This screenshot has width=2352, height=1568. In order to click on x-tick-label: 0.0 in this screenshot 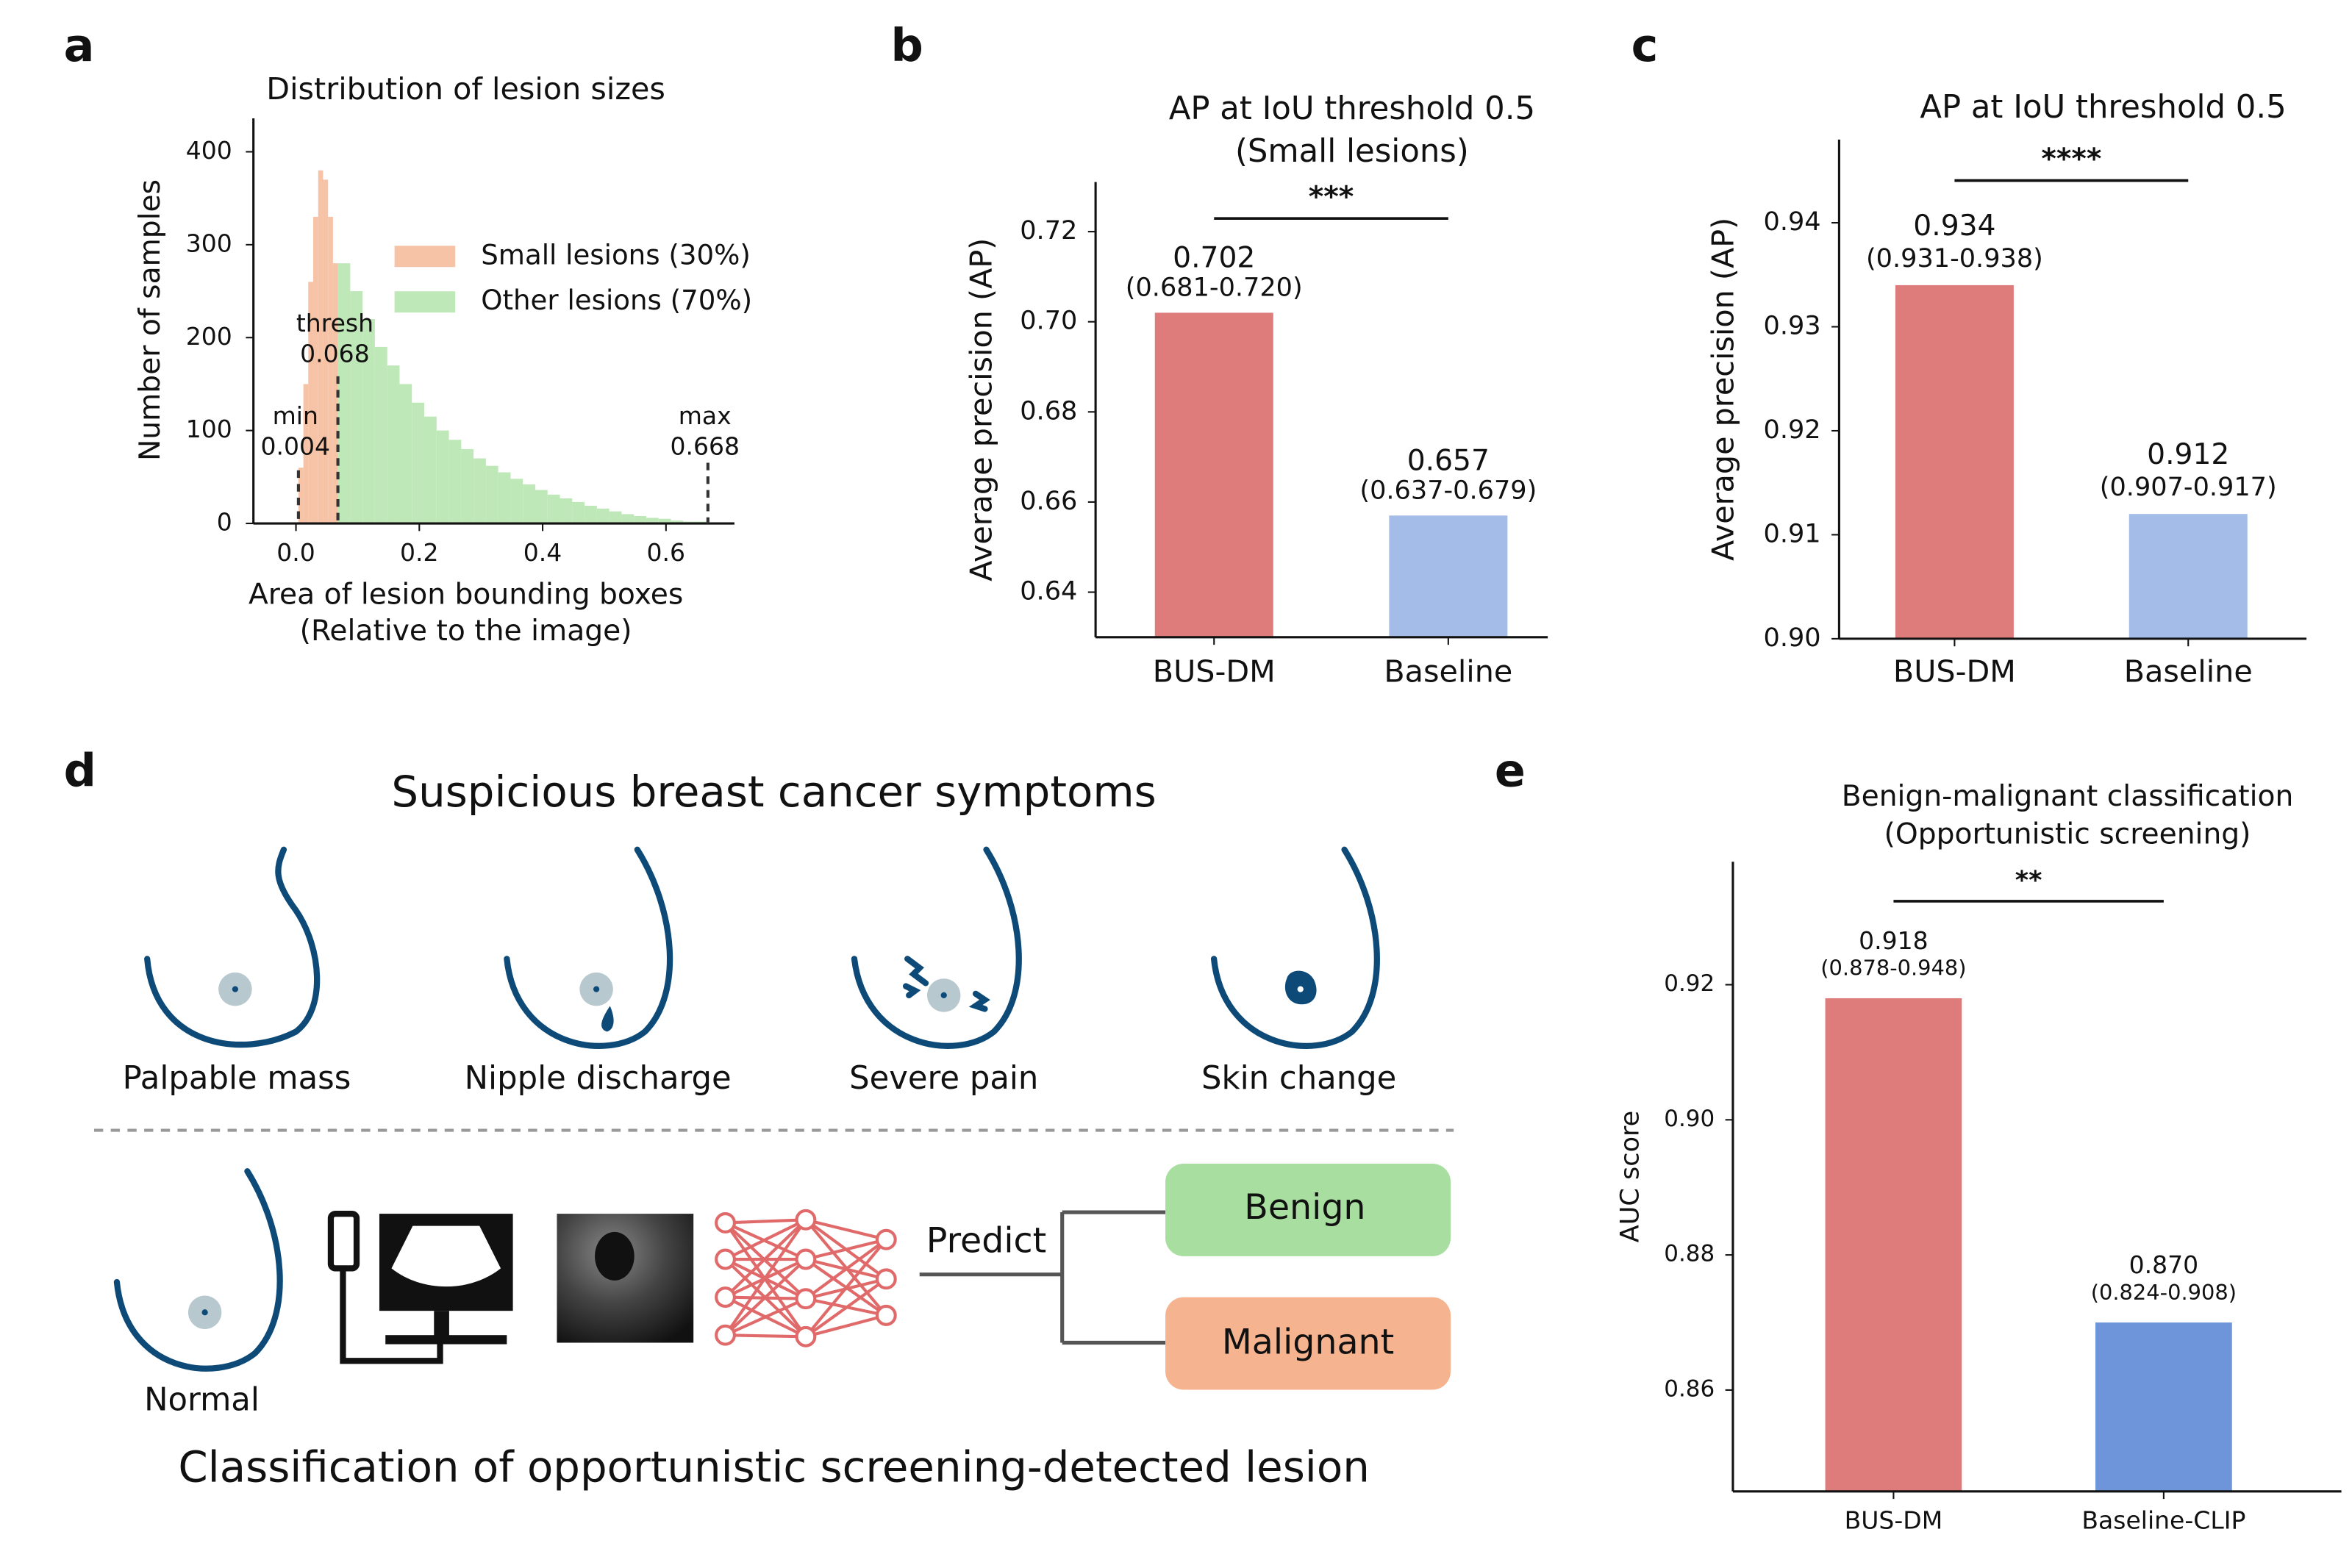, I will do `click(296, 552)`.